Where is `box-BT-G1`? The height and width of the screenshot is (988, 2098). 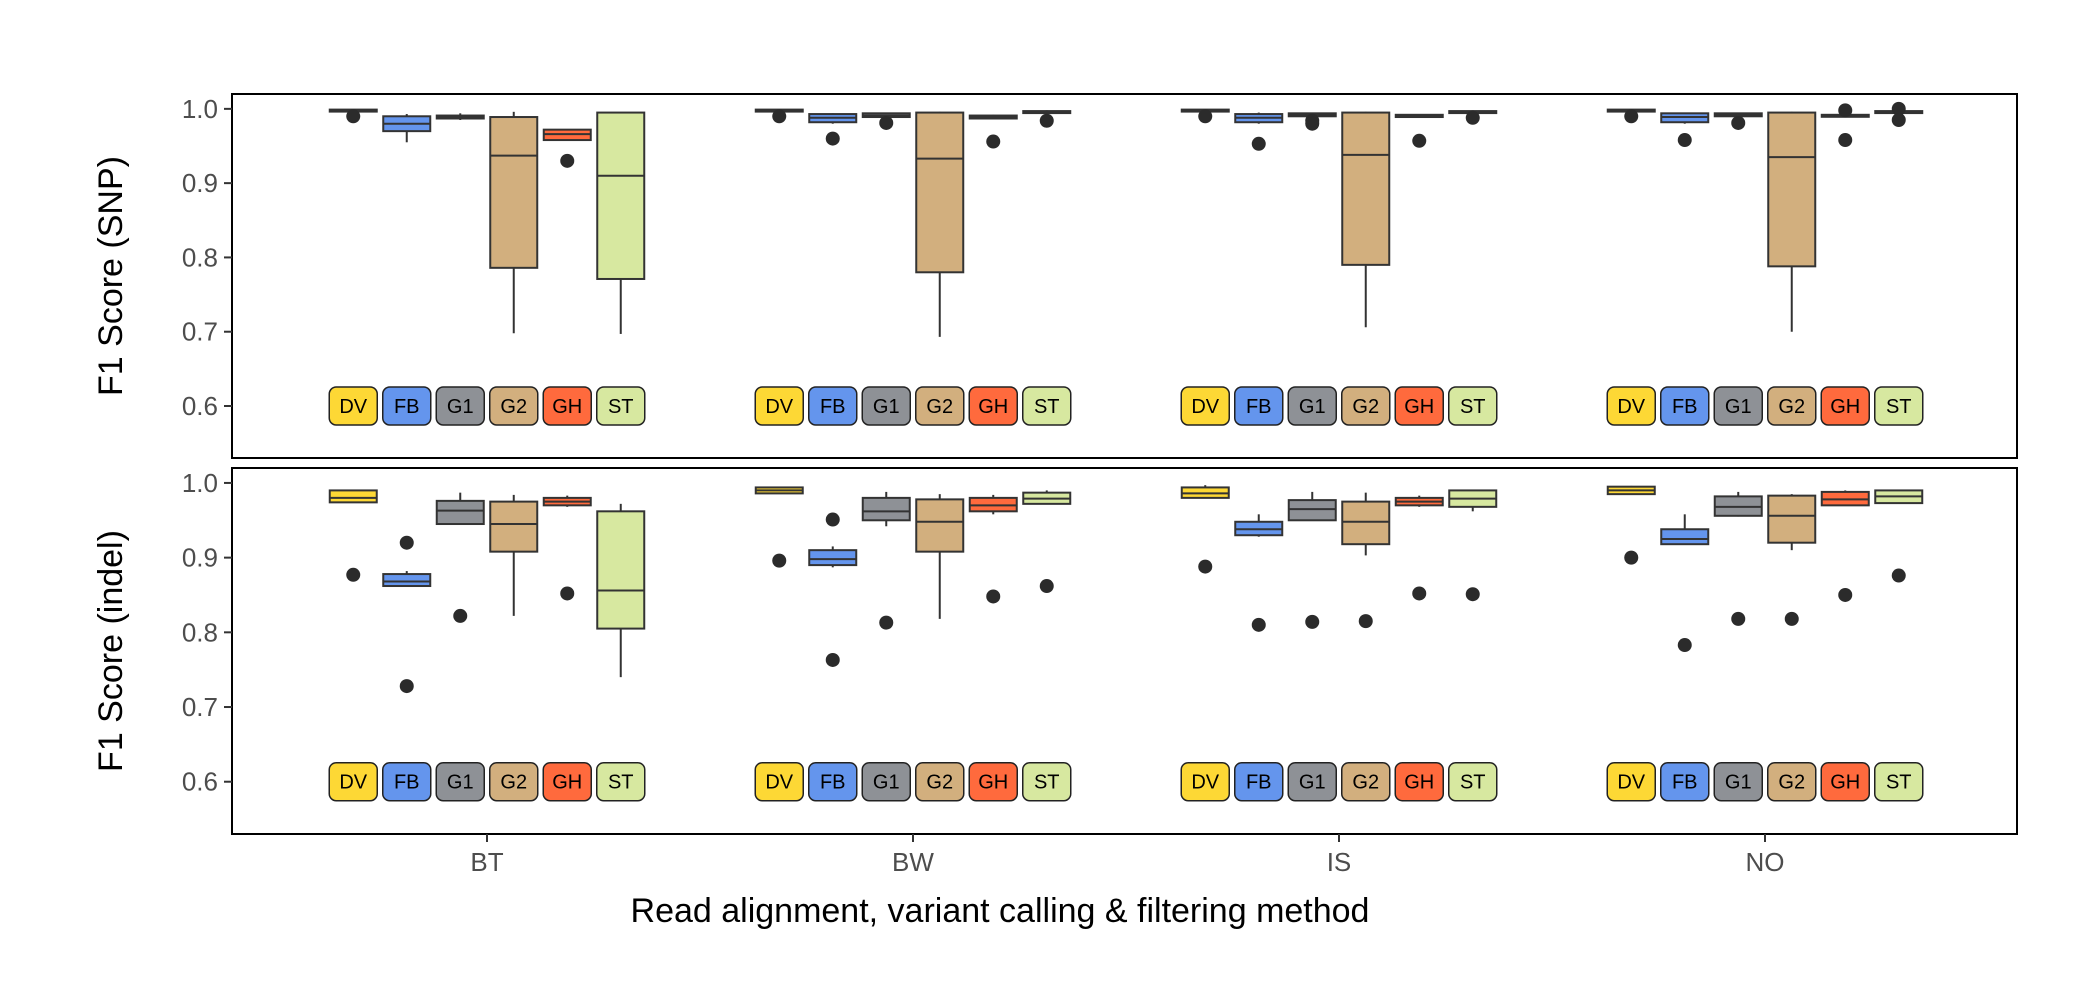
box-BT-G1 is located at coordinates (460, 512).